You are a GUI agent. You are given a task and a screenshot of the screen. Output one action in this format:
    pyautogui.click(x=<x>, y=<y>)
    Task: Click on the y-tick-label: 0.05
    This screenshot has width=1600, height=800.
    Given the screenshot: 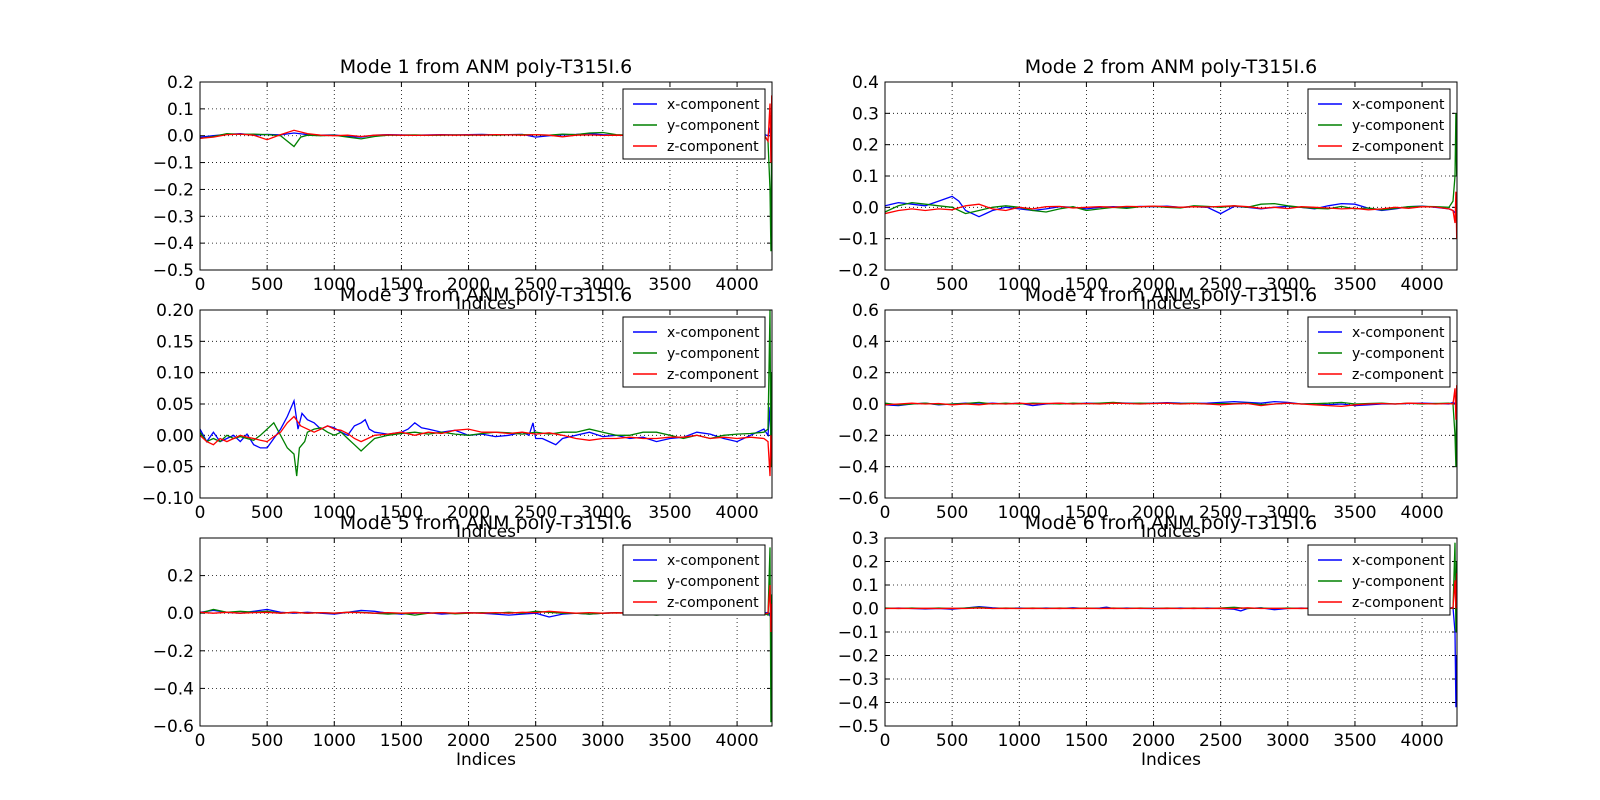 What is the action you would take?
    pyautogui.click(x=175, y=405)
    